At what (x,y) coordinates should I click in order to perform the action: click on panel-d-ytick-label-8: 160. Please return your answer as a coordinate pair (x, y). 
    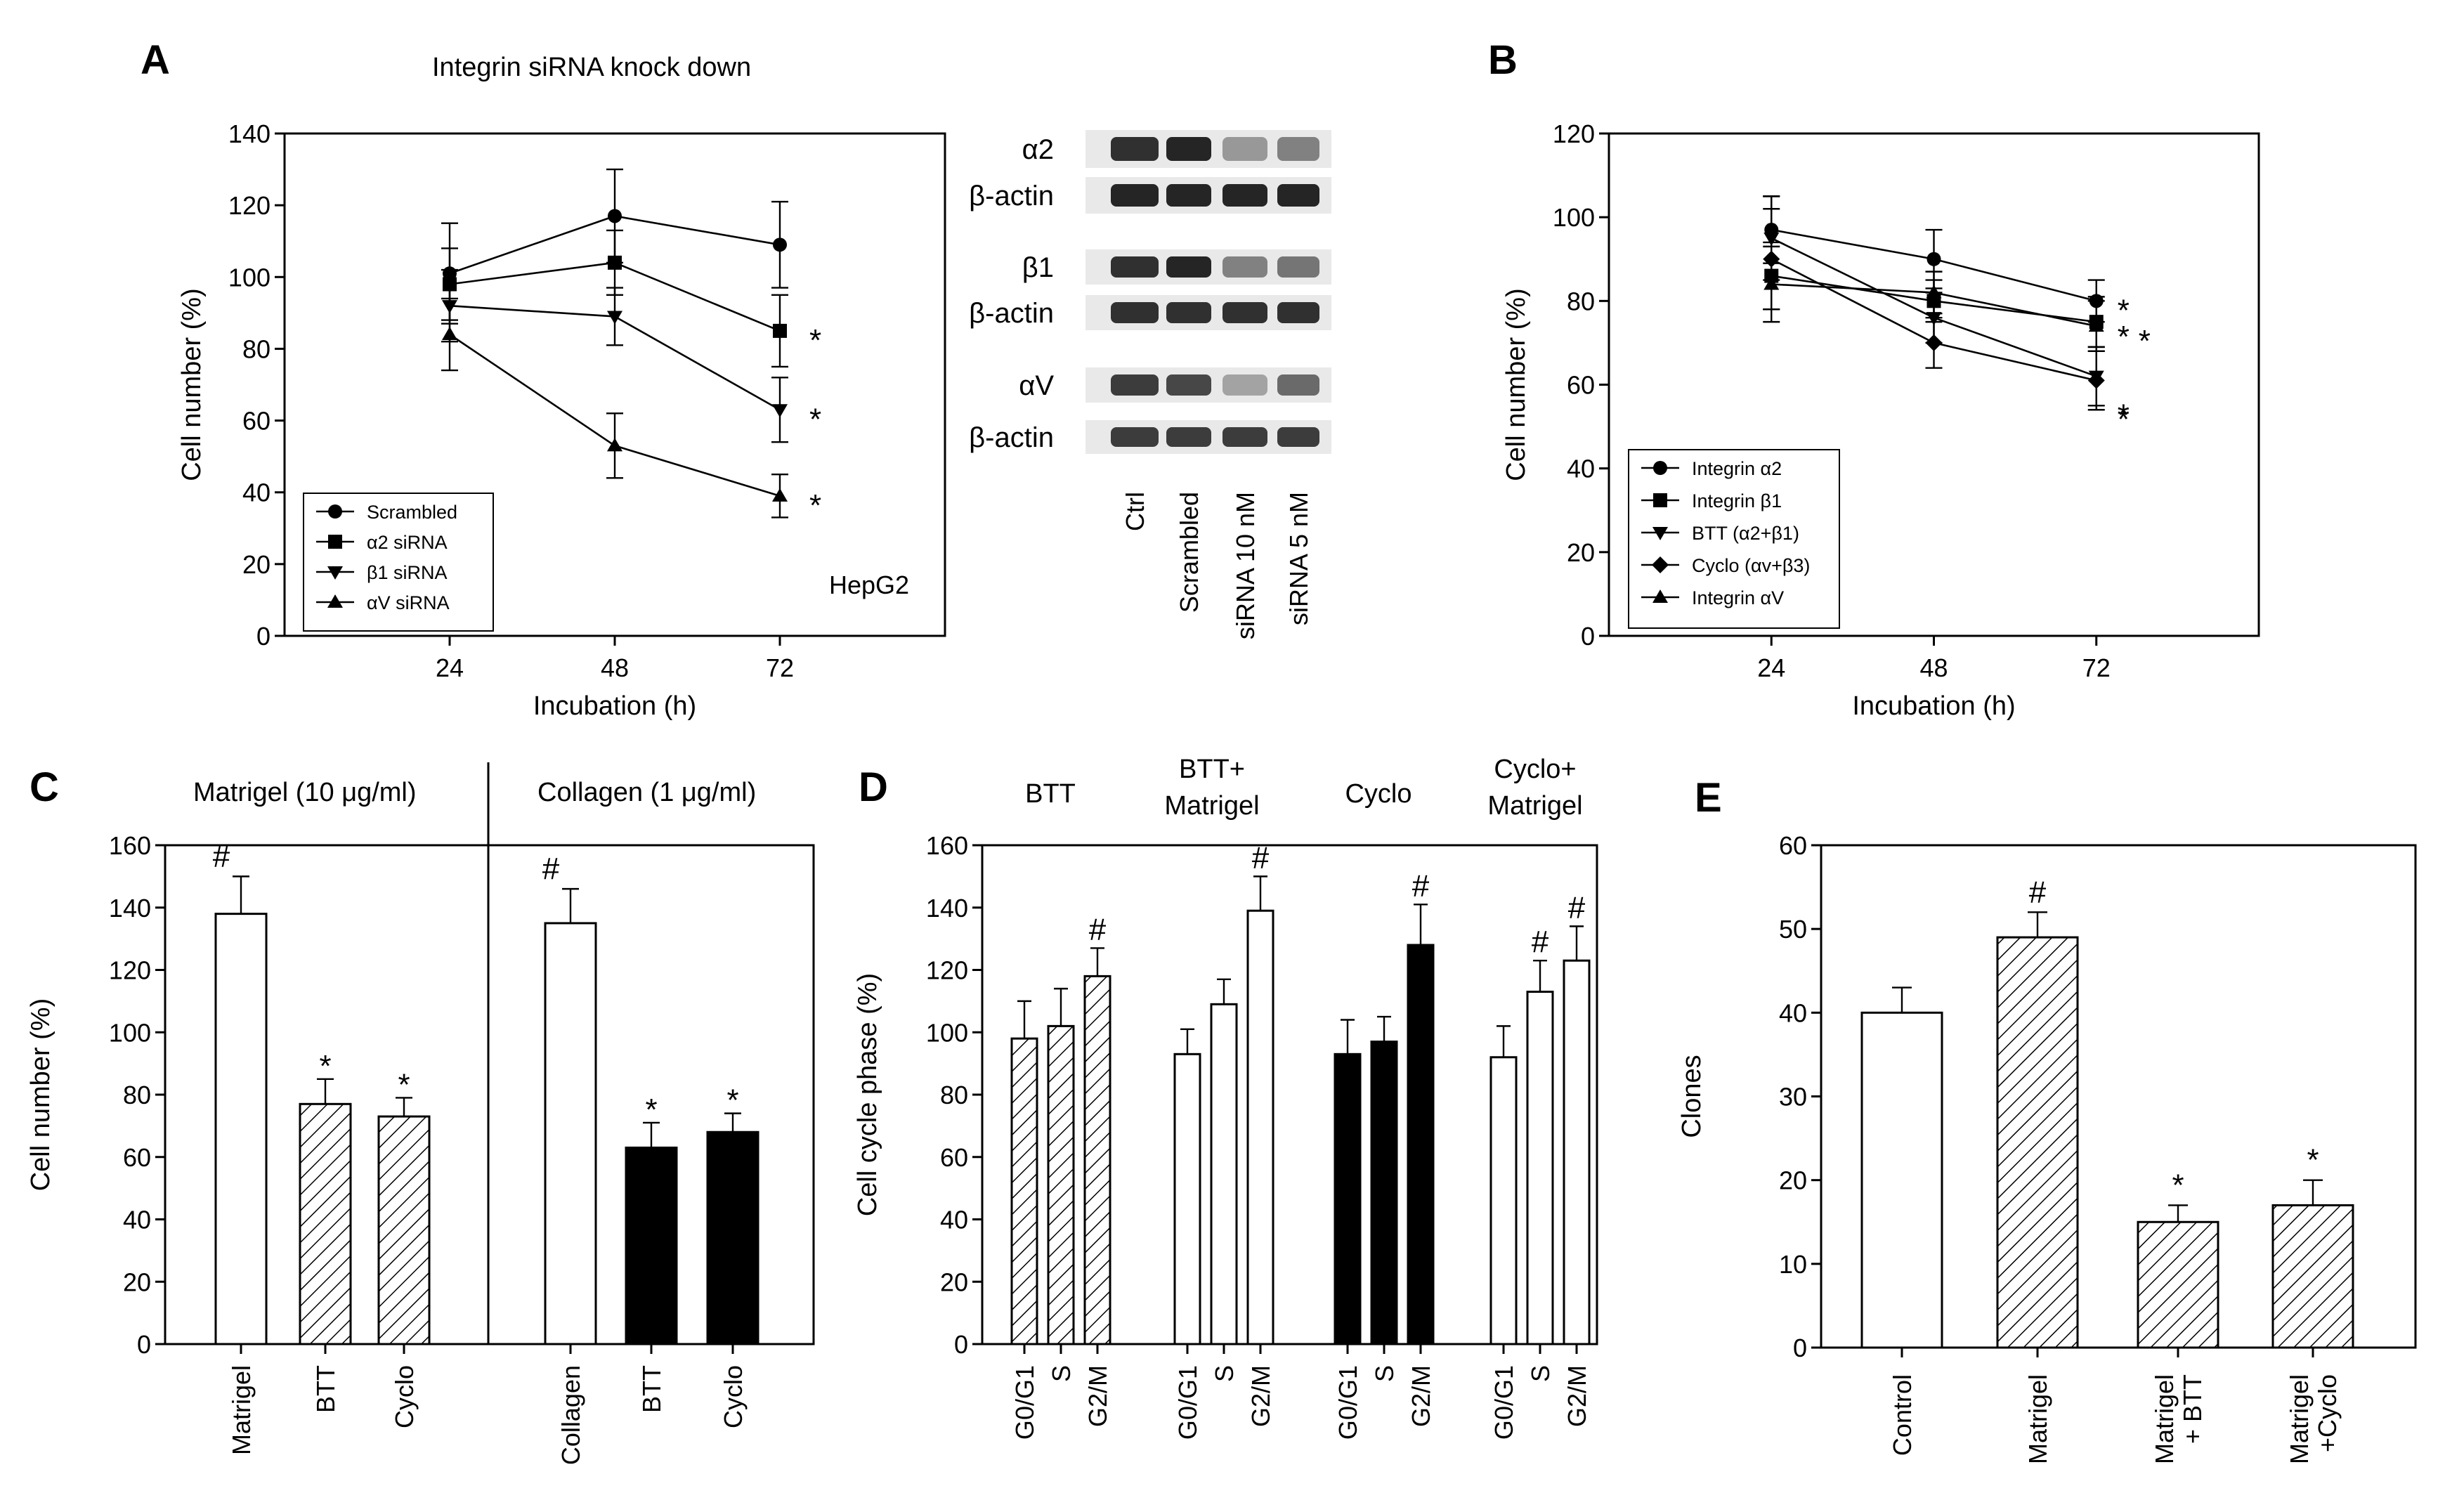
    Looking at the image, I should click on (947, 845).